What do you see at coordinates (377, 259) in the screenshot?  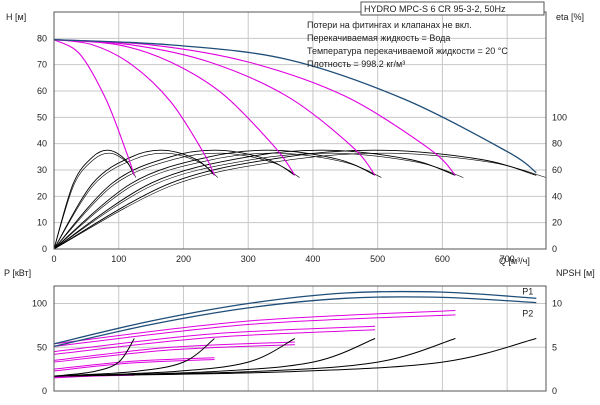 I see `x-tick-q-5: 500` at bounding box center [377, 259].